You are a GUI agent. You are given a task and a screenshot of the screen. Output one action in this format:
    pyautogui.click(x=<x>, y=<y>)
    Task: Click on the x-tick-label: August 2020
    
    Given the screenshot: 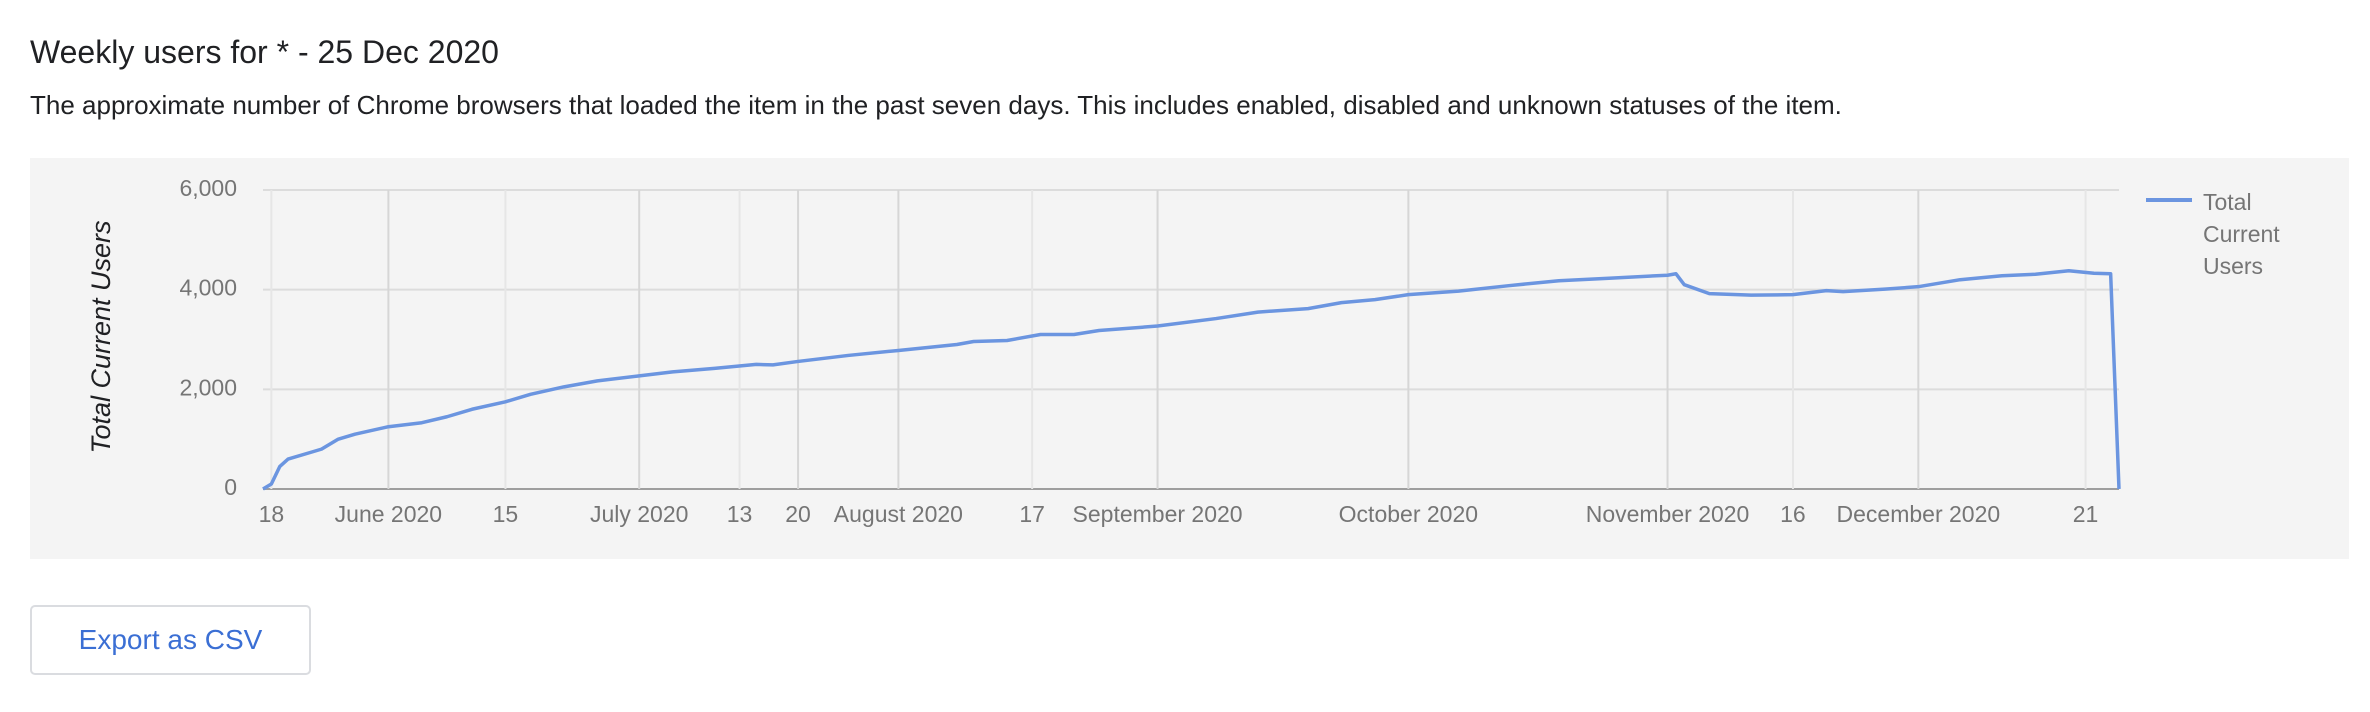 What is the action you would take?
    pyautogui.click(x=898, y=514)
    